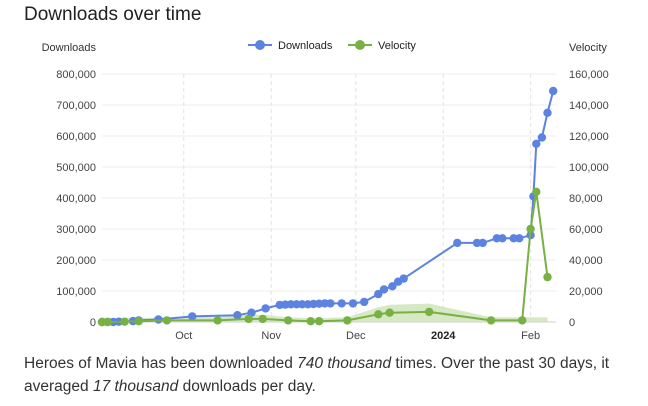 The width and height of the screenshot is (648, 406). Describe the element at coordinates (76, 292) in the screenshot. I see `y-left-tick-label: 100,000` at that location.